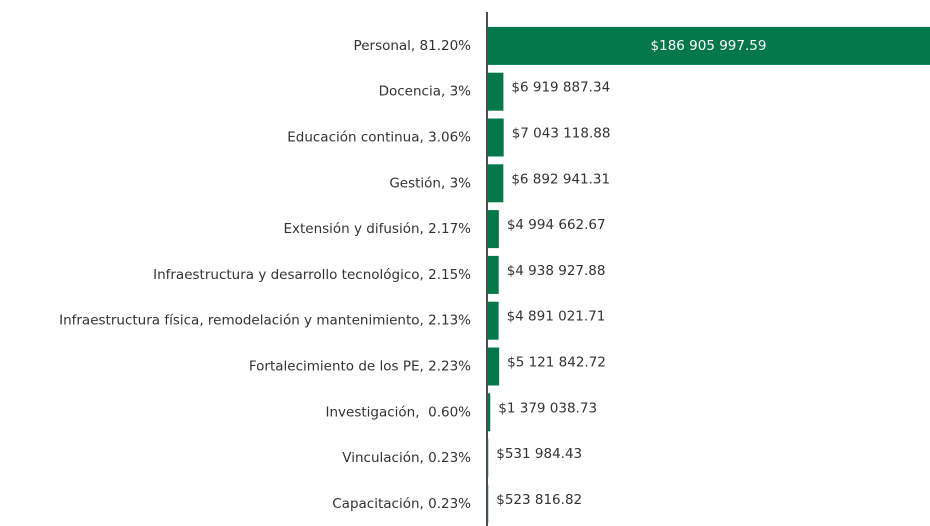 The width and height of the screenshot is (930, 526). I want to click on value-label: $6 919 887.34, so click(560, 88).